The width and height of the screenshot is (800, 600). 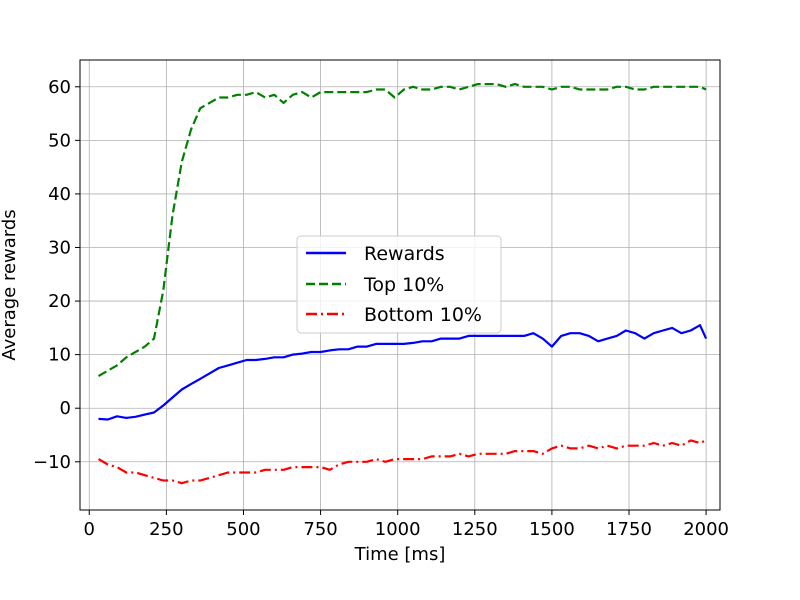 What do you see at coordinates (404, 254) in the screenshot?
I see `legend-label-rewards: Rewards` at bounding box center [404, 254].